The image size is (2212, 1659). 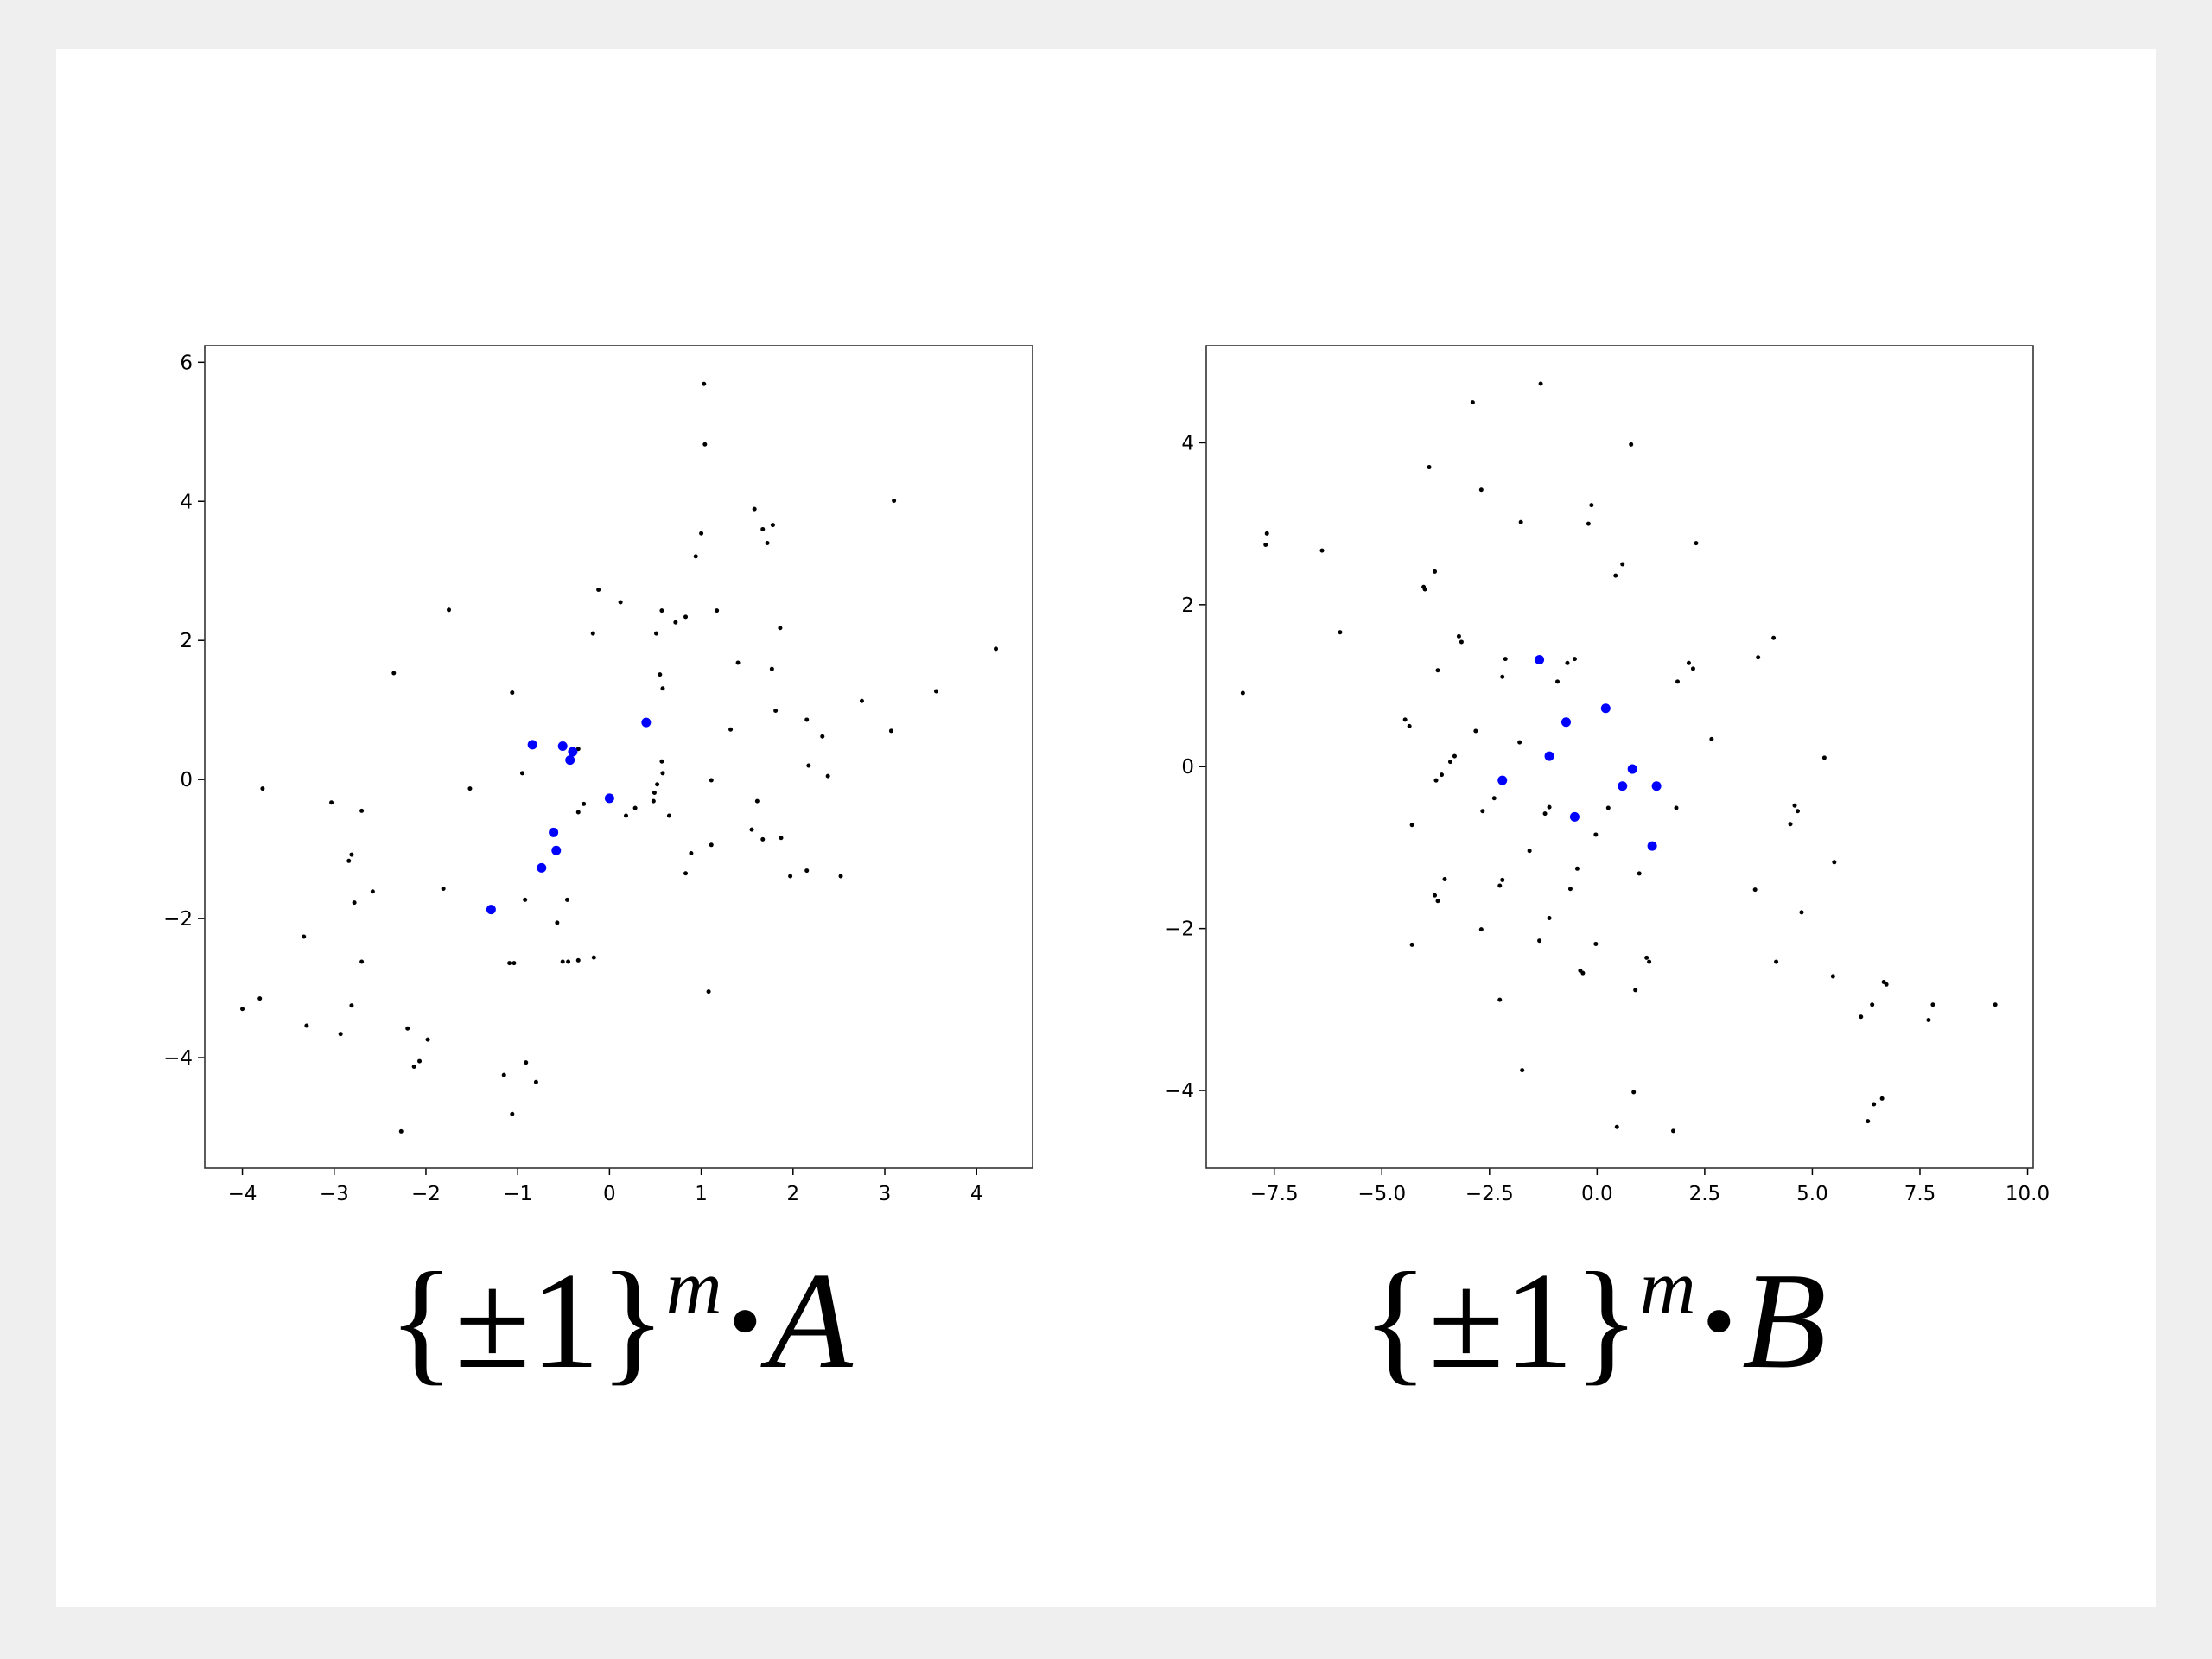 What do you see at coordinates (701, 1194) in the screenshot?
I see `x-tick-label: 1` at bounding box center [701, 1194].